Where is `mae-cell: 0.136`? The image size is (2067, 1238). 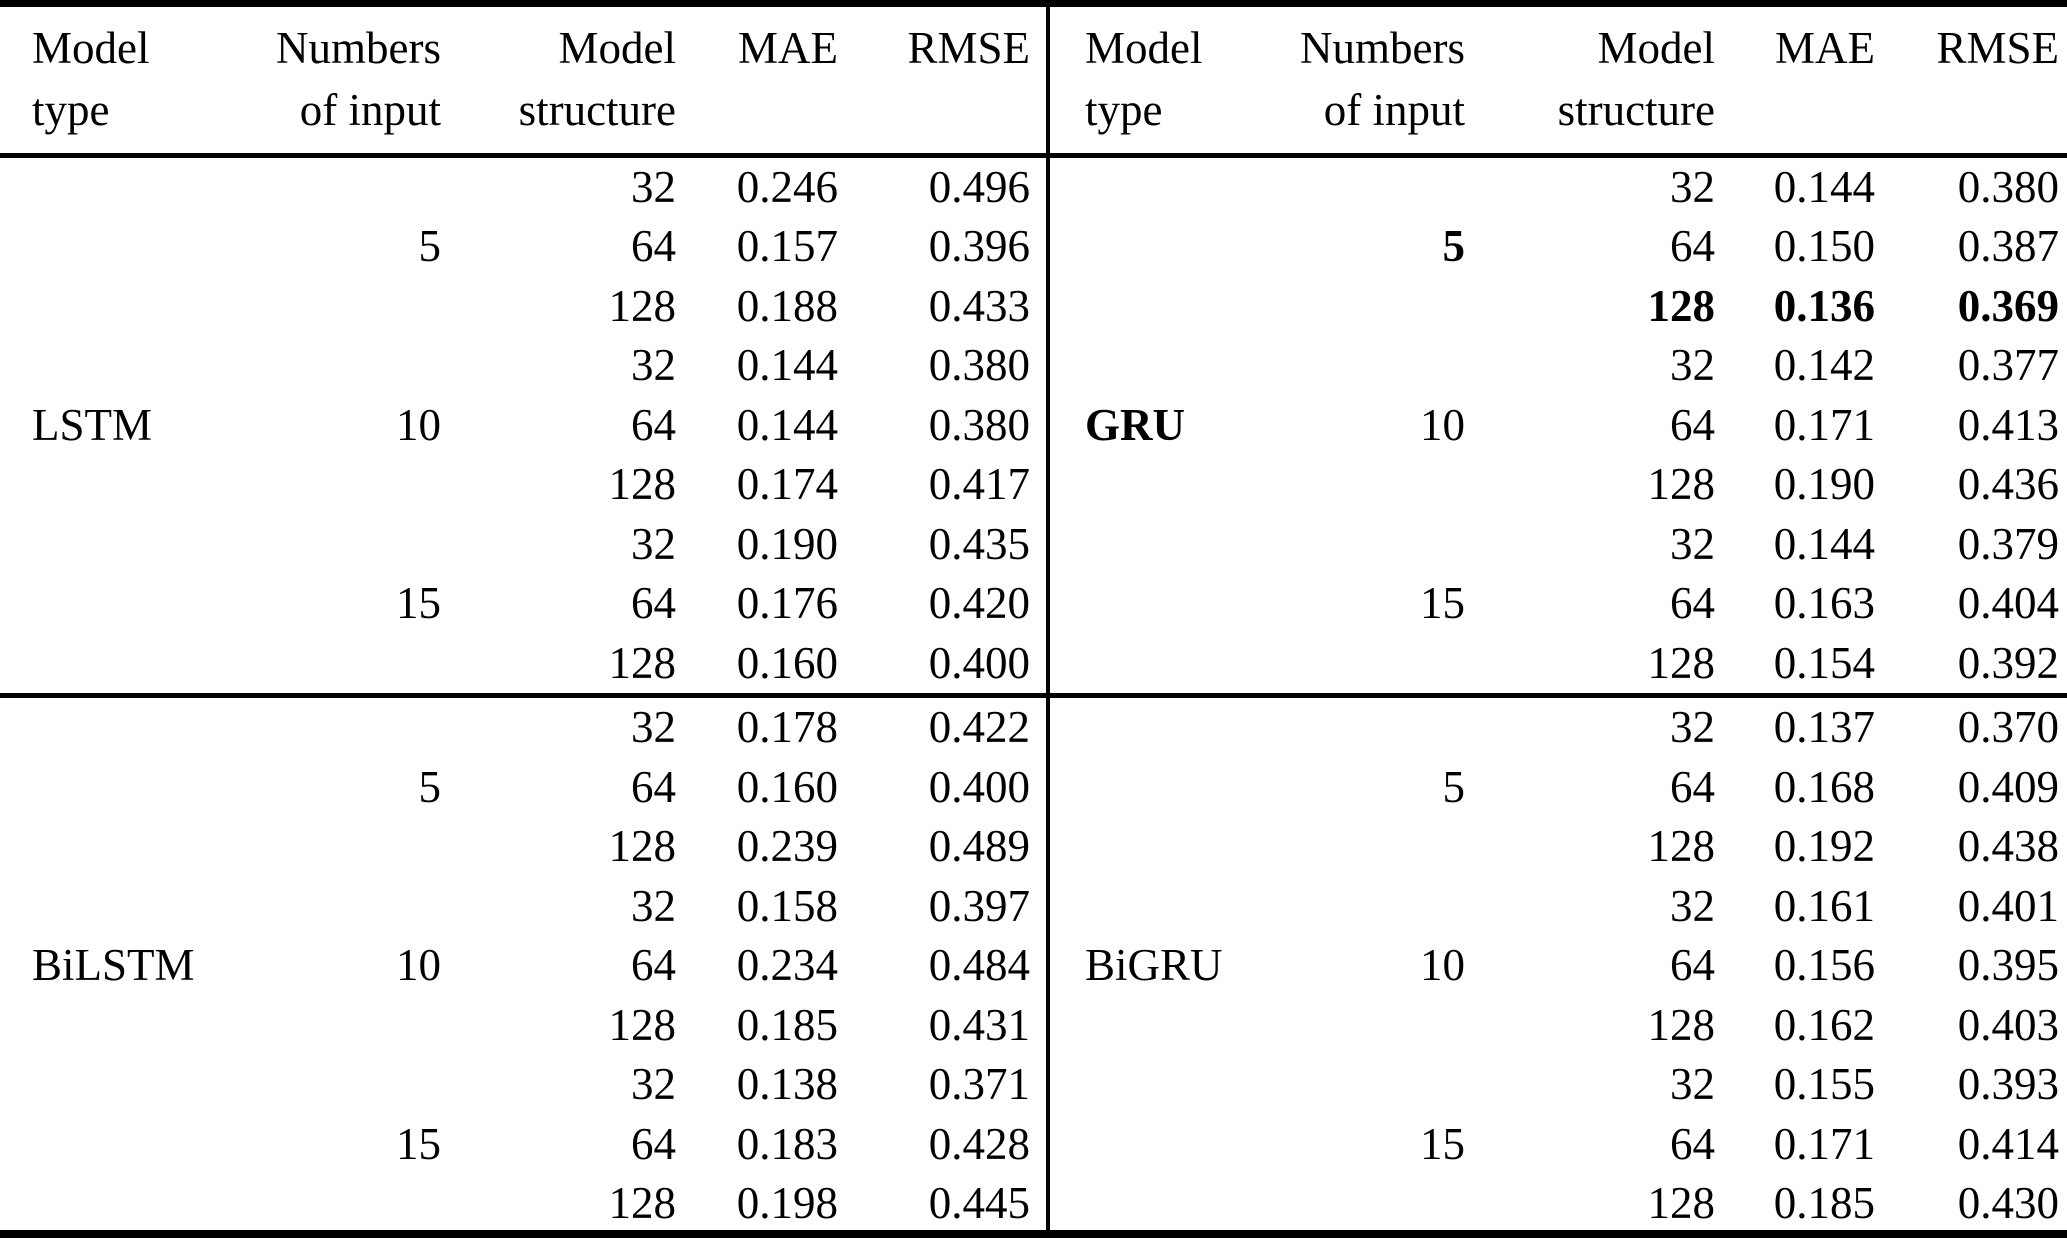
mae-cell: 0.136 is located at coordinates (1824, 305).